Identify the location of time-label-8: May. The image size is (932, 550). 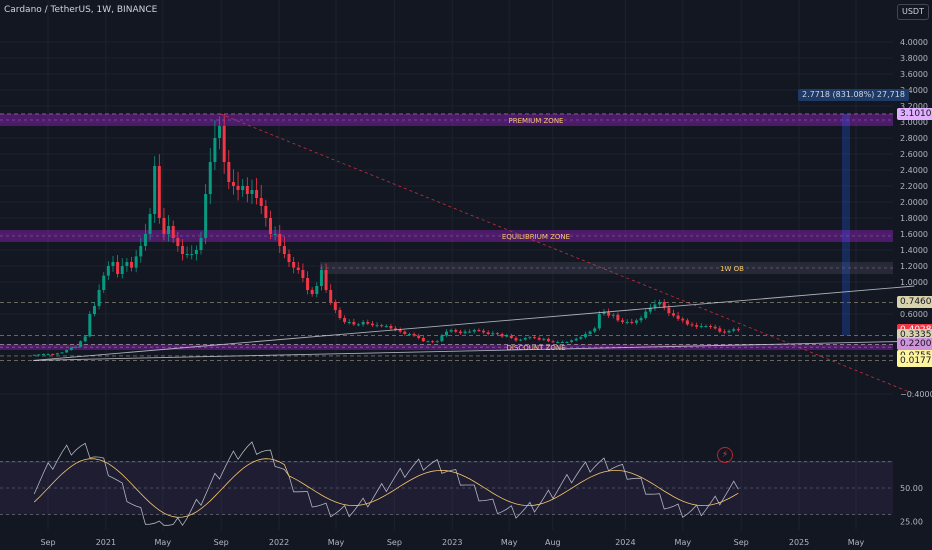
(509, 542).